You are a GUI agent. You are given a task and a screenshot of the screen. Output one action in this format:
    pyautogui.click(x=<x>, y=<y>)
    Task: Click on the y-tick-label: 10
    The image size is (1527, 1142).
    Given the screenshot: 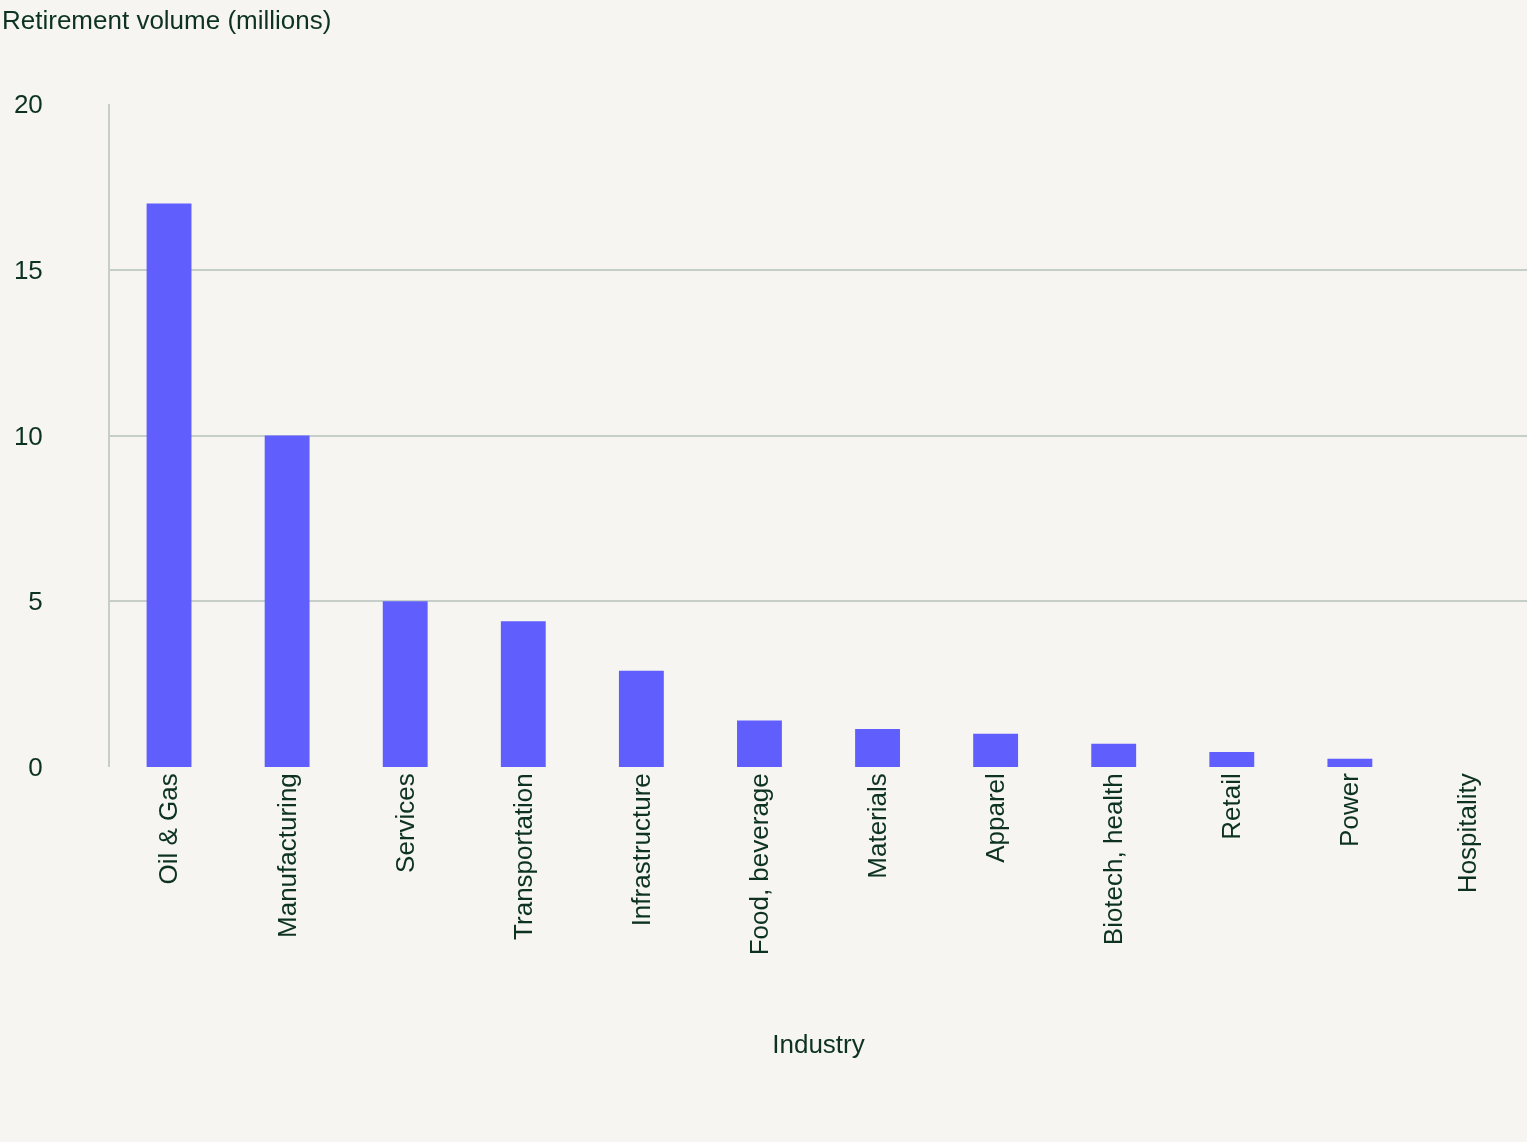 What is the action you would take?
    pyautogui.click(x=28, y=435)
    